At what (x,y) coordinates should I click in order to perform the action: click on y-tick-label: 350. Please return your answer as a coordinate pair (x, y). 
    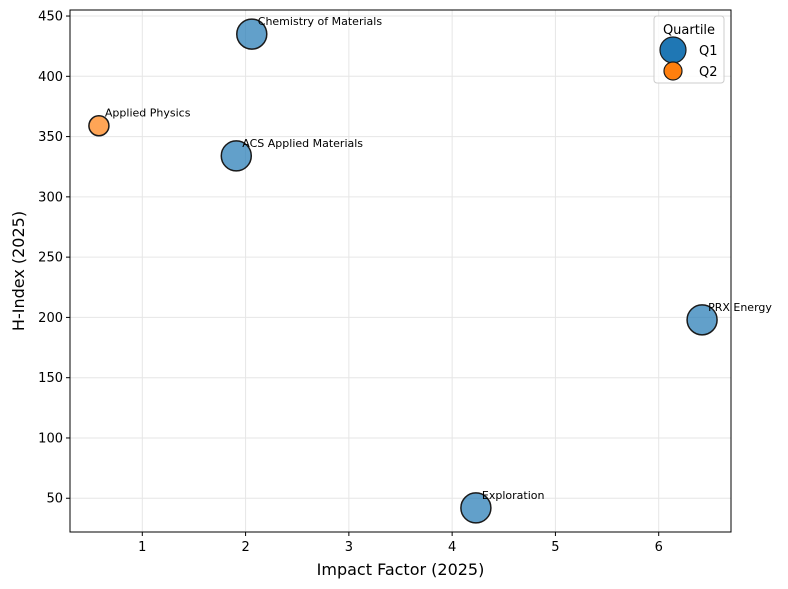
    Looking at the image, I should click on (50, 137).